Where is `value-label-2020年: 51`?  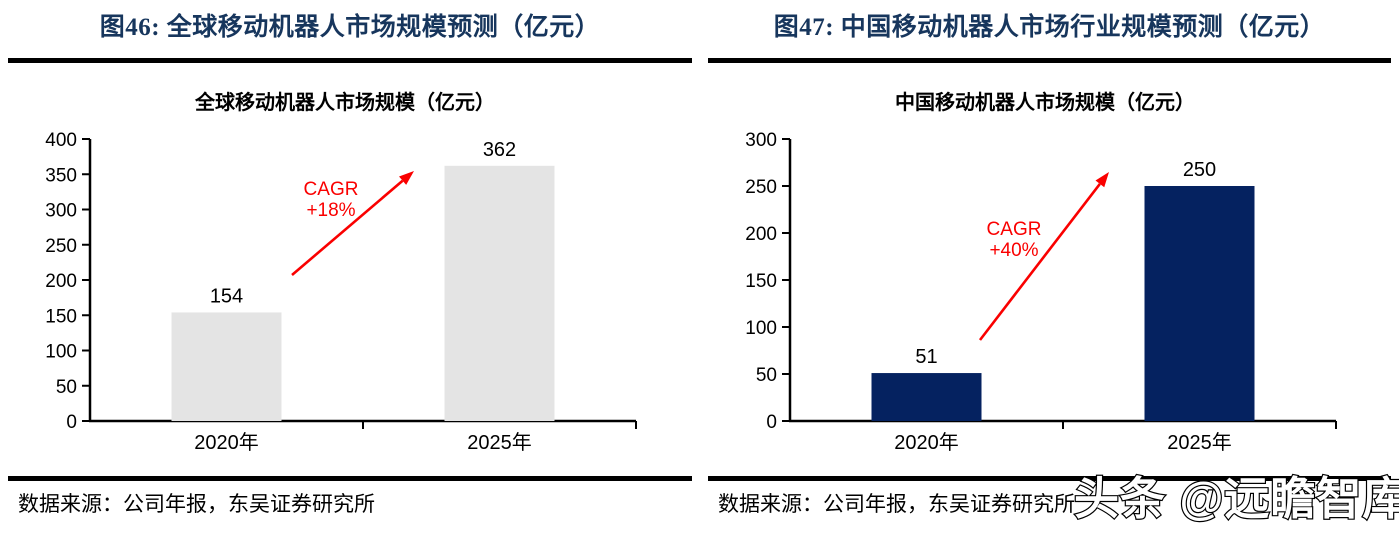 value-label-2020年: 51 is located at coordinates (926, 357).